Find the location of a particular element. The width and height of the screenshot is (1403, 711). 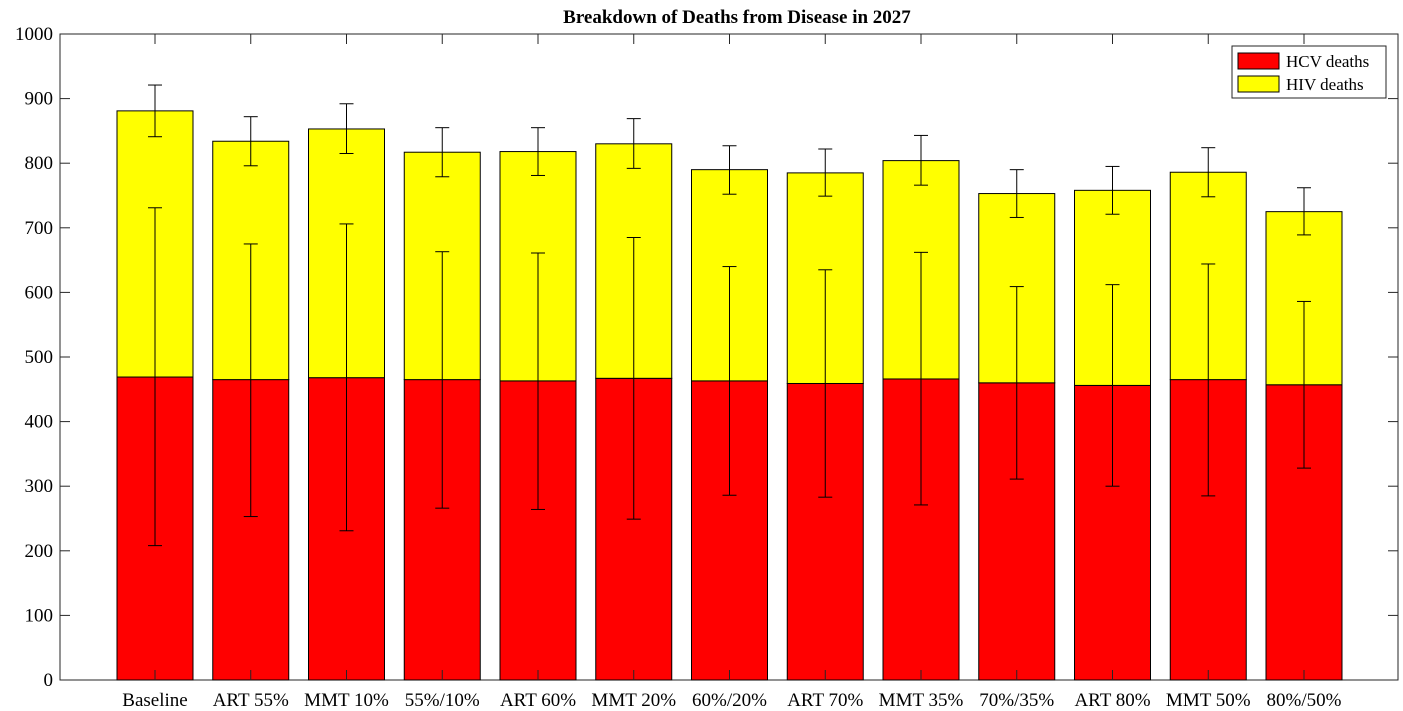

x-tick-label: Baseline is located at coordinates (154, 700).